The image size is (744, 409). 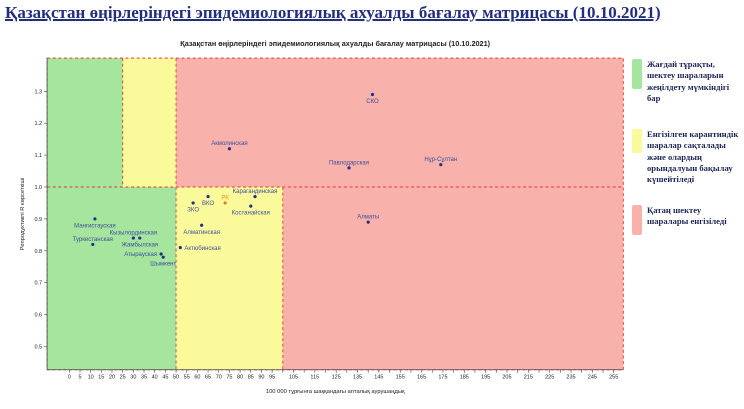 What do you see at coordinates (38, 348) in the screenshot?
I see `y-tick-label: 0.5` at bounding box center [38, 348].